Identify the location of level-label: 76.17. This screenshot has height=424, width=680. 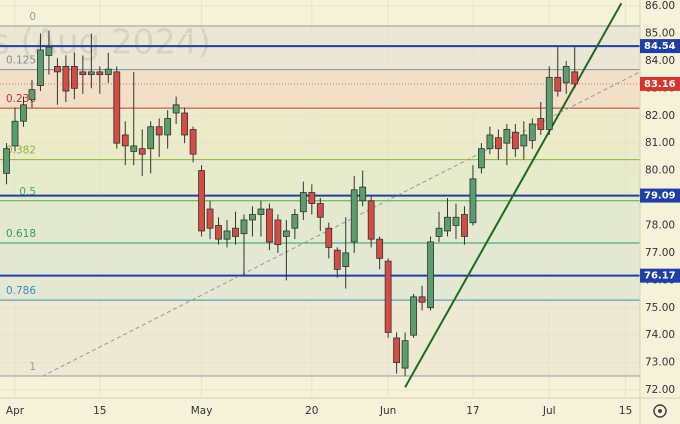
(660, 276).